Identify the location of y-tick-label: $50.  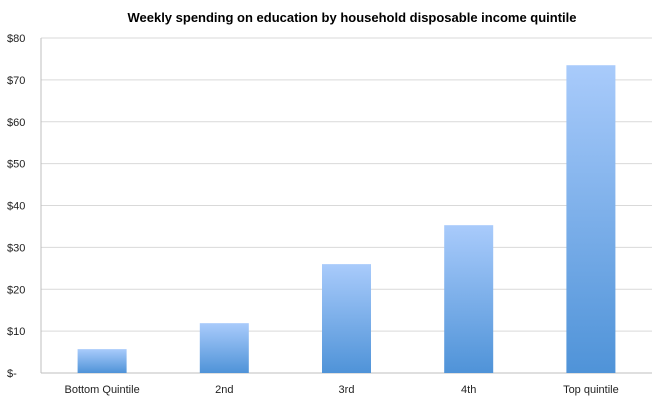
(16, 165).